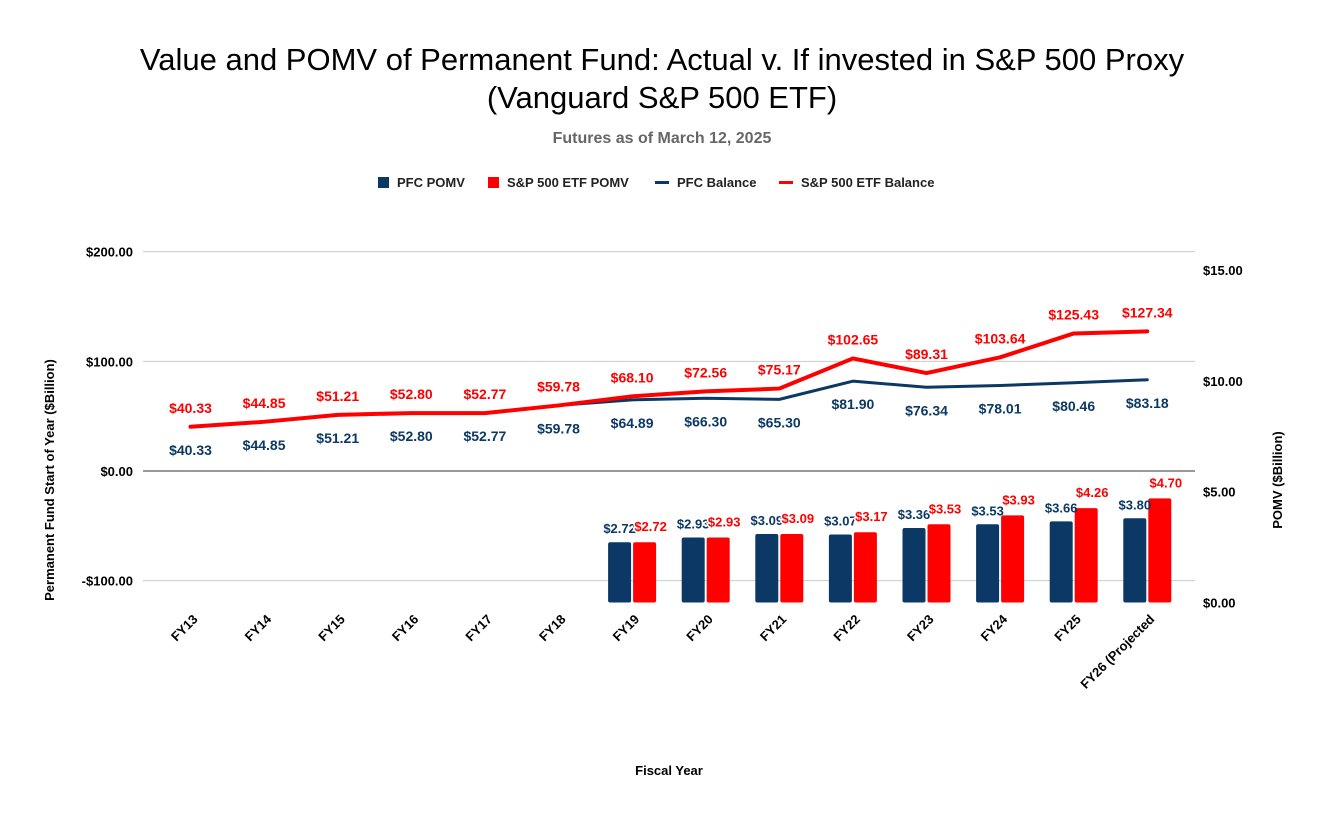 The height and width of the screenshot is (819, 1325). Describe the element at coordinates (258, 627) in the screenshot. I see `x-tick-label: FY14` at that location.